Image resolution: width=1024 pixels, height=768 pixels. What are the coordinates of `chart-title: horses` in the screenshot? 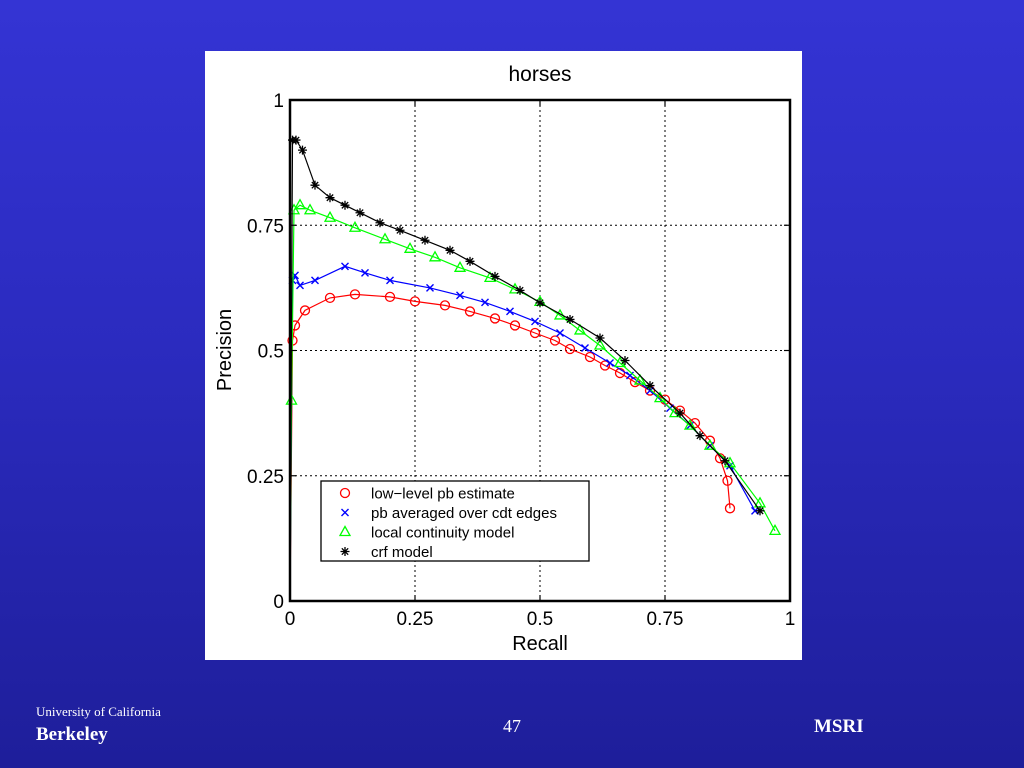 It's located at (539, 74).